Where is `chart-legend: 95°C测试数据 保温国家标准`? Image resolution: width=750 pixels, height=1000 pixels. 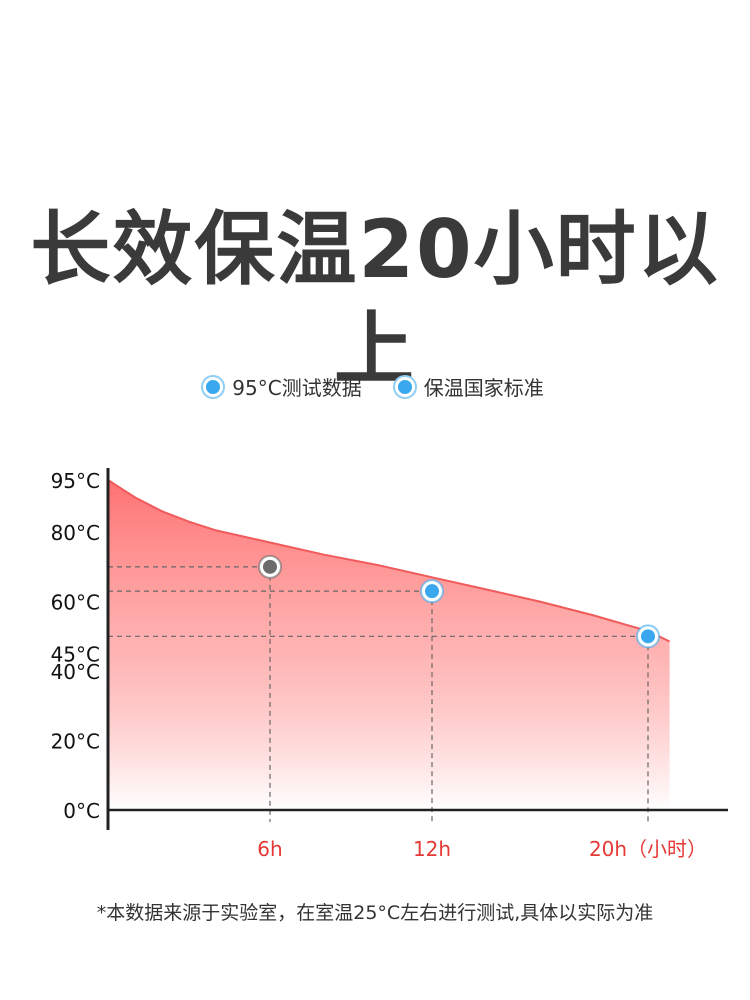 chart-legend: 95°C测试数据 保温国家标准 is located at coordinates (375, 386).